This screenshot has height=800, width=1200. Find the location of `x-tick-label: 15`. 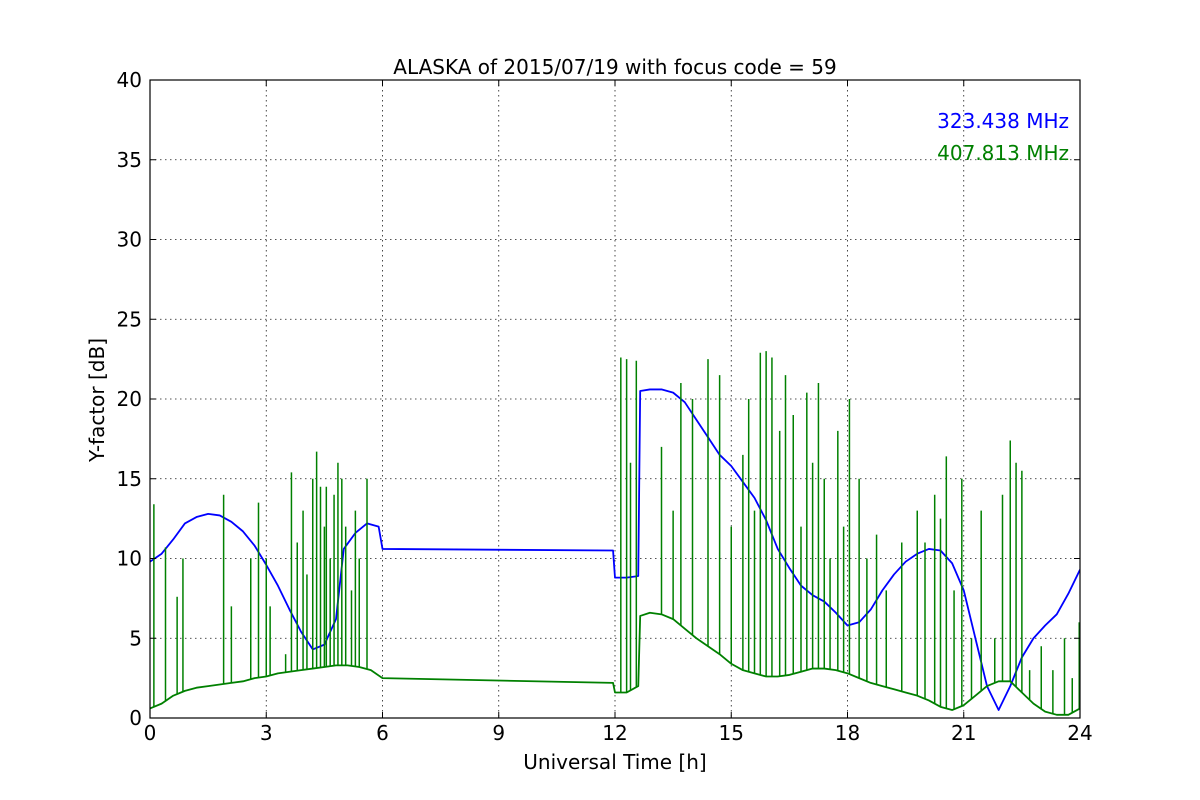

x-tick-label: 15 is located at coordinates (731, 733).